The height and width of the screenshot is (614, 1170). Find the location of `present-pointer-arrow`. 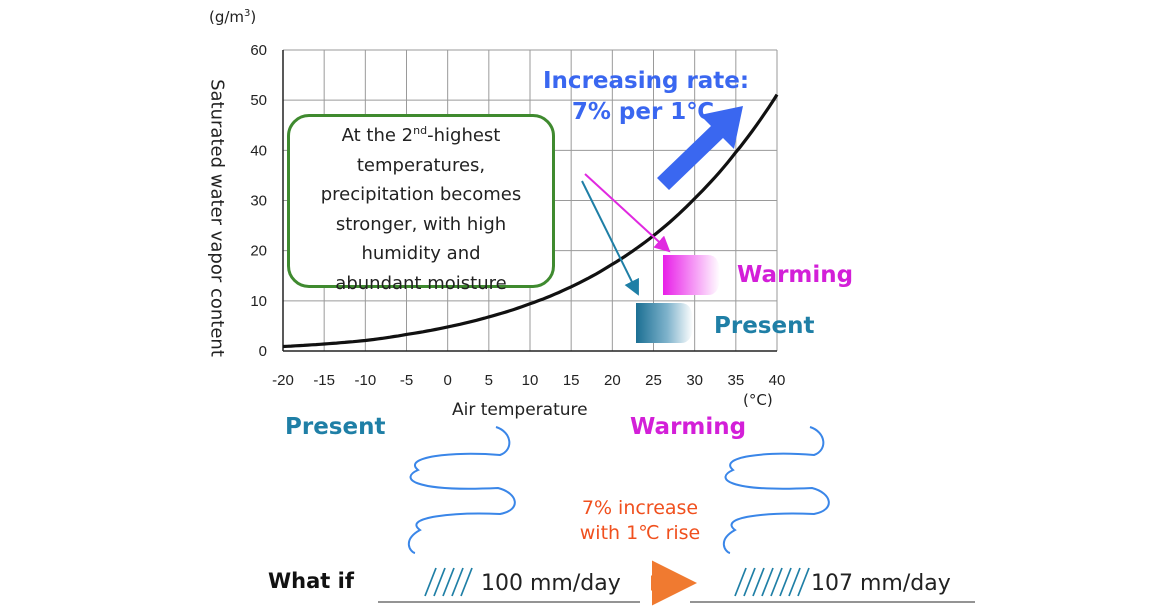

present-pointer-arrow is located at coordinates (610, 238).